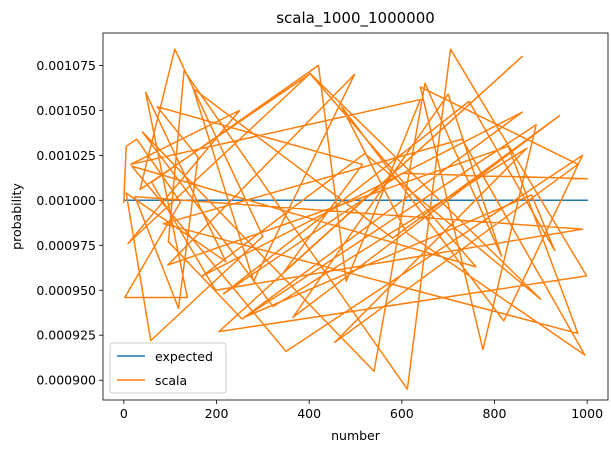 Image resolution: width=611 pixels, height=453 pixels. I want to click on x-tick-label: 400, so click(309, 413).